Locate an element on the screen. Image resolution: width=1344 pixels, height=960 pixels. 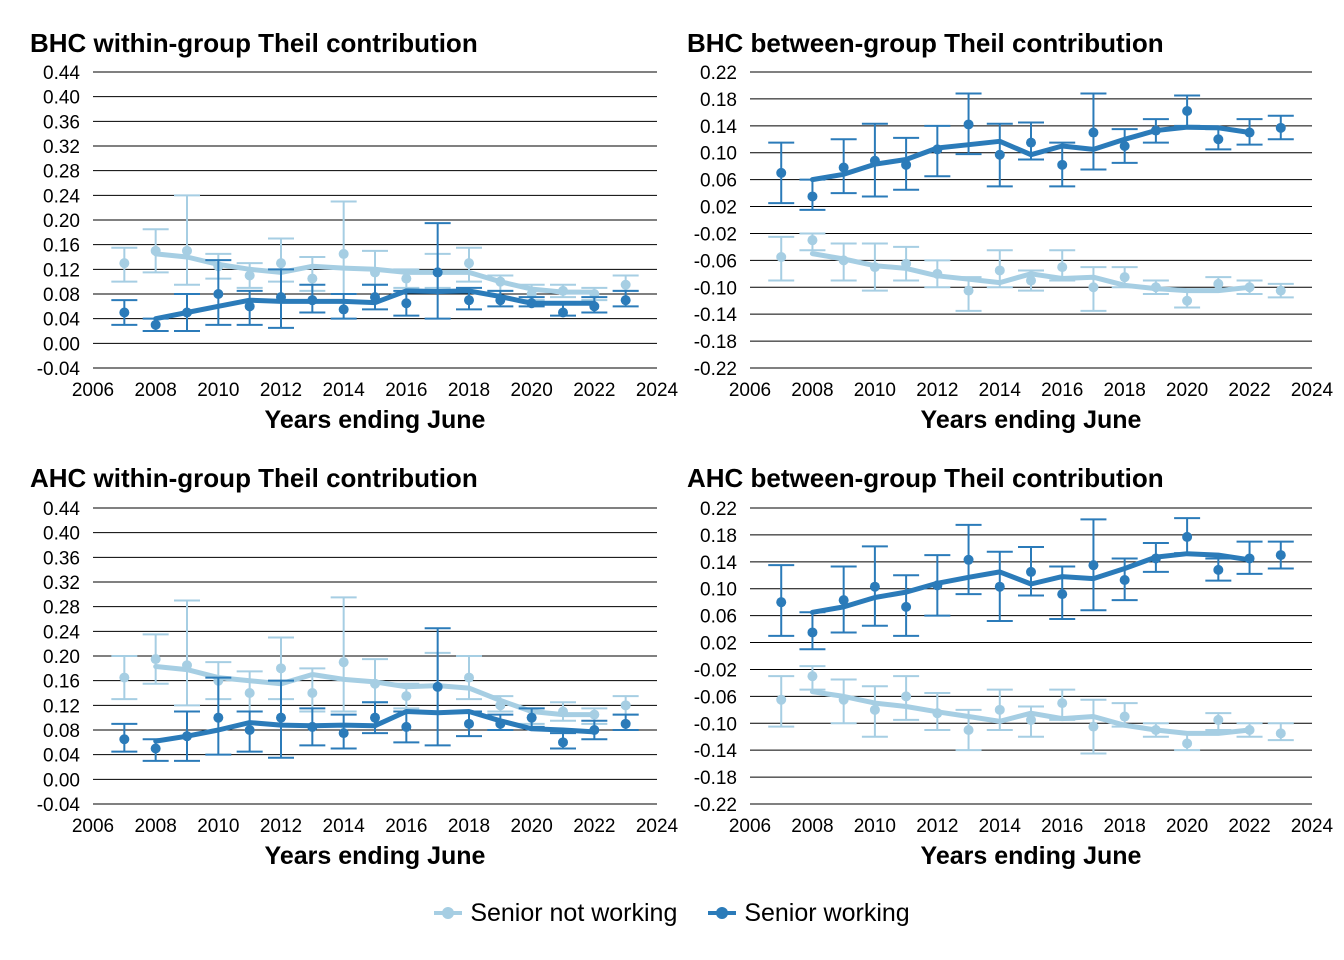
panel-2-x-tick-label: 2024 is located at coordinates (1312, 390).